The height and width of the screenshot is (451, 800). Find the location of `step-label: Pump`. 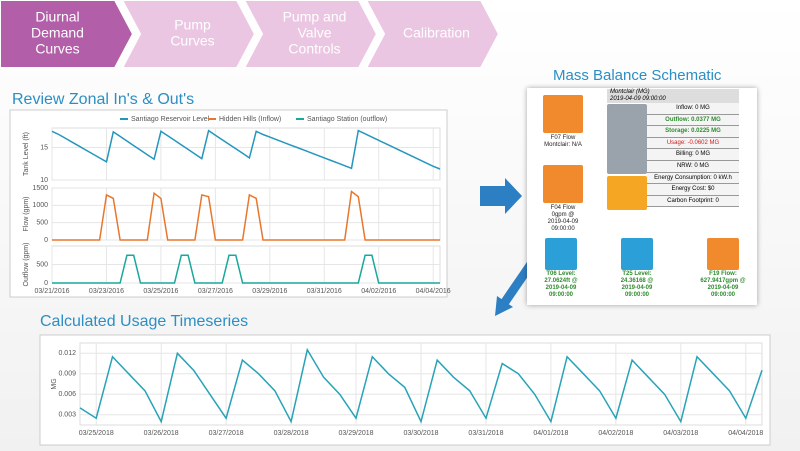

step-label: Pump is located at coordinates (192, 25).